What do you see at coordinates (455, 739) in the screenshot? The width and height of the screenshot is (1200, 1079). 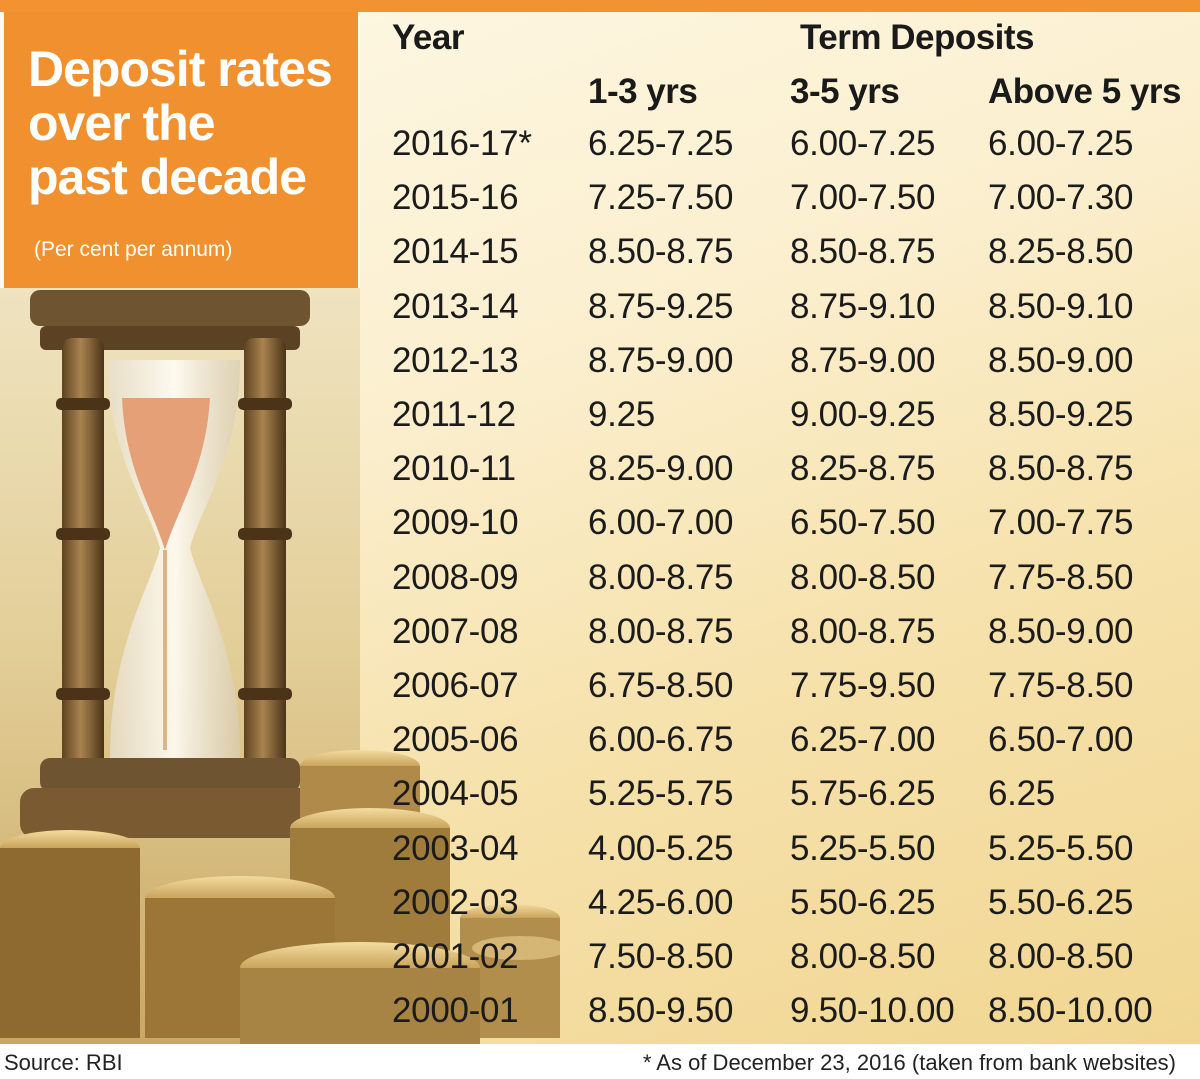 I see `year-cell: 2005-06` at bounding box center [455, 739].